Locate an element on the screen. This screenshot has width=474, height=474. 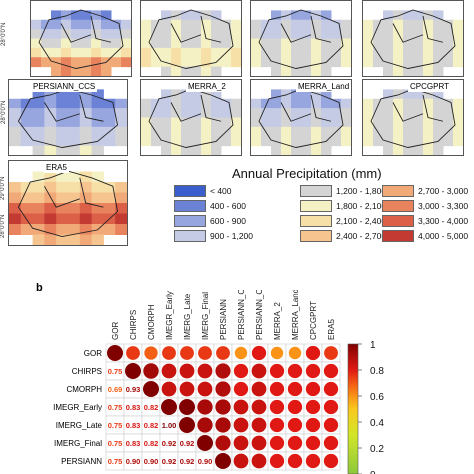
precip-map is located at coordinates (81, 38).